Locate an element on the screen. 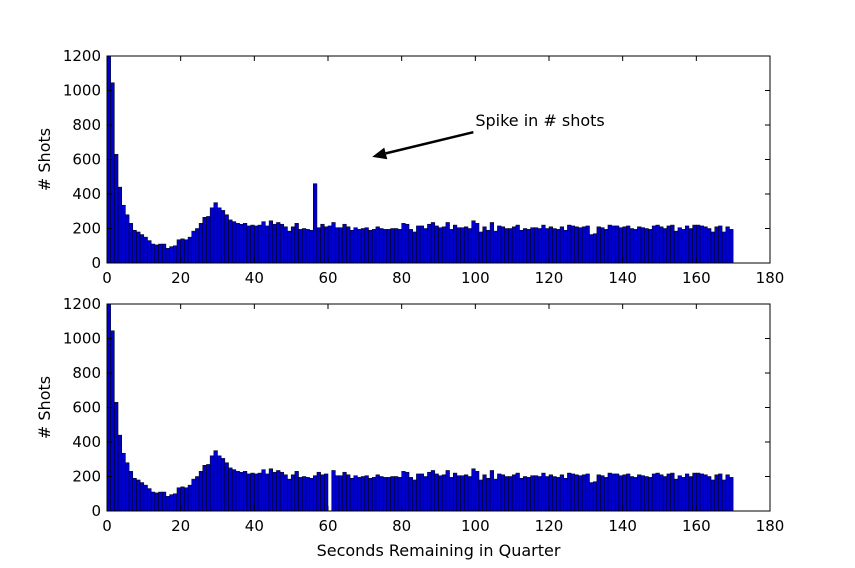 The width and height of the screenshot is (855, 568). x-tick-label: 180 is located at coordinates (770, 526).